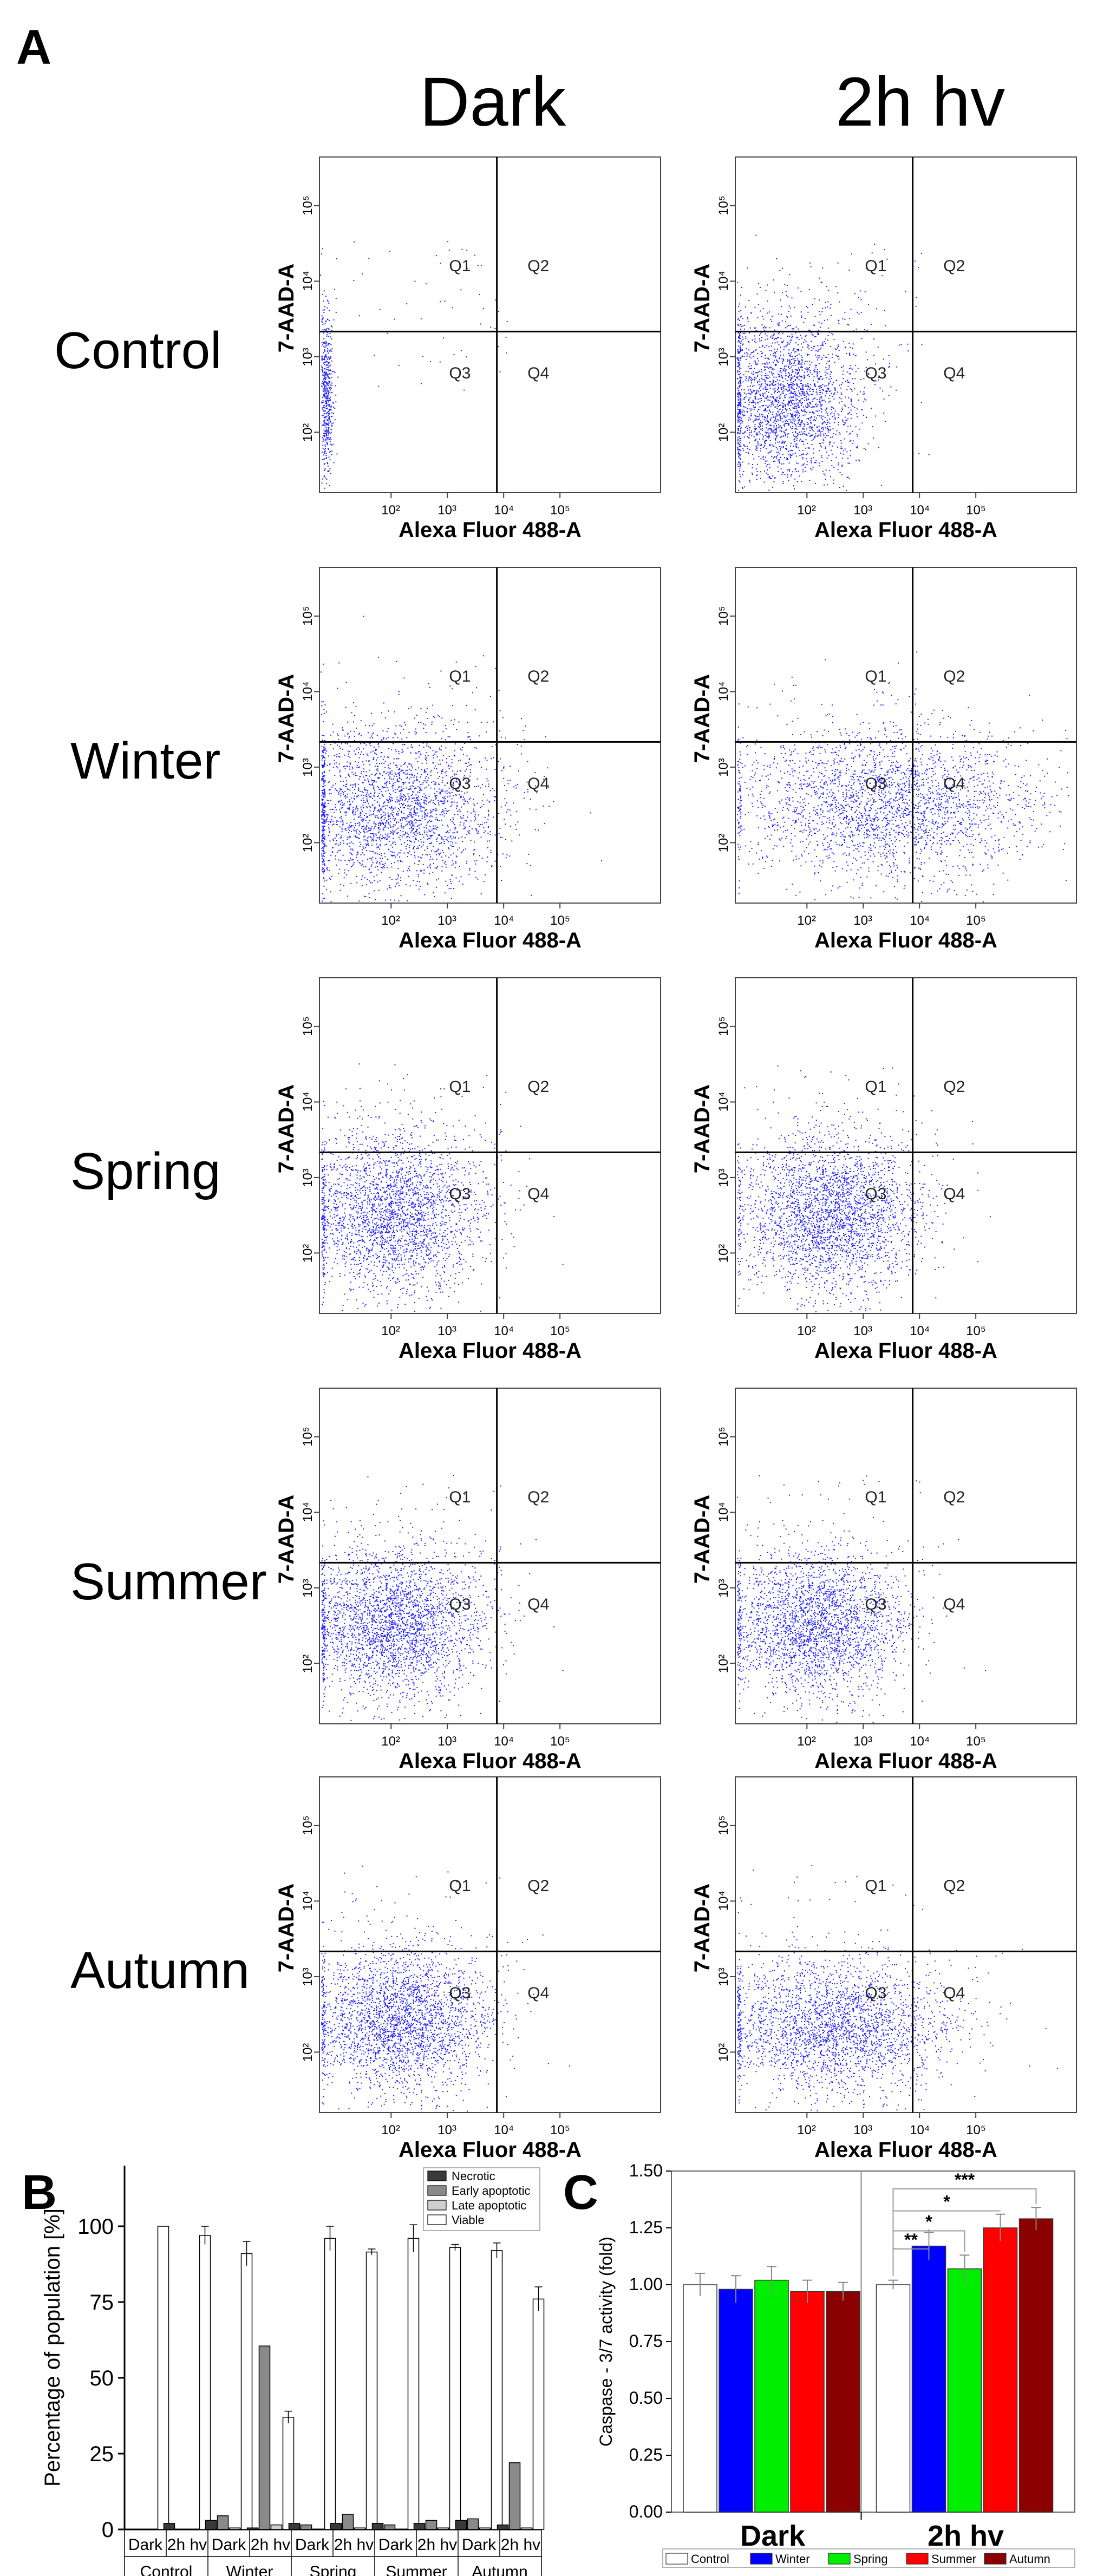 The image size is (1097, 2576). Describe the element at coordinates (646, 2455) in the screenshot. I see `y-tick-label: 0.25` at that location.